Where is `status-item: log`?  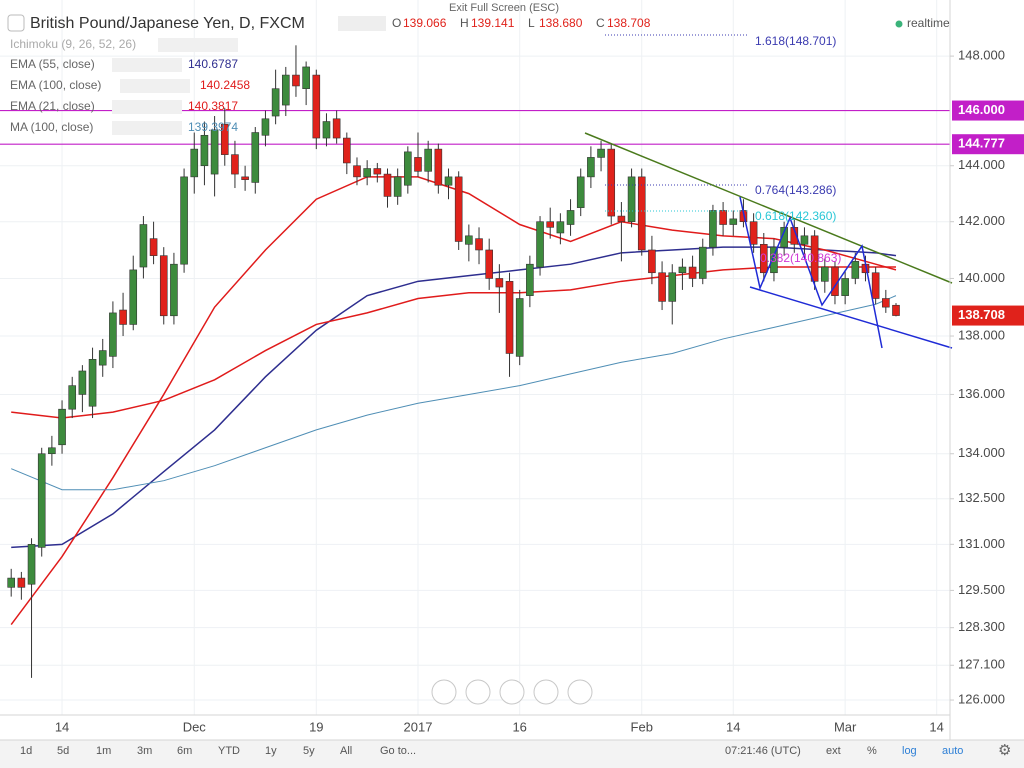 status-item: log is located at coordinates (909, 751).